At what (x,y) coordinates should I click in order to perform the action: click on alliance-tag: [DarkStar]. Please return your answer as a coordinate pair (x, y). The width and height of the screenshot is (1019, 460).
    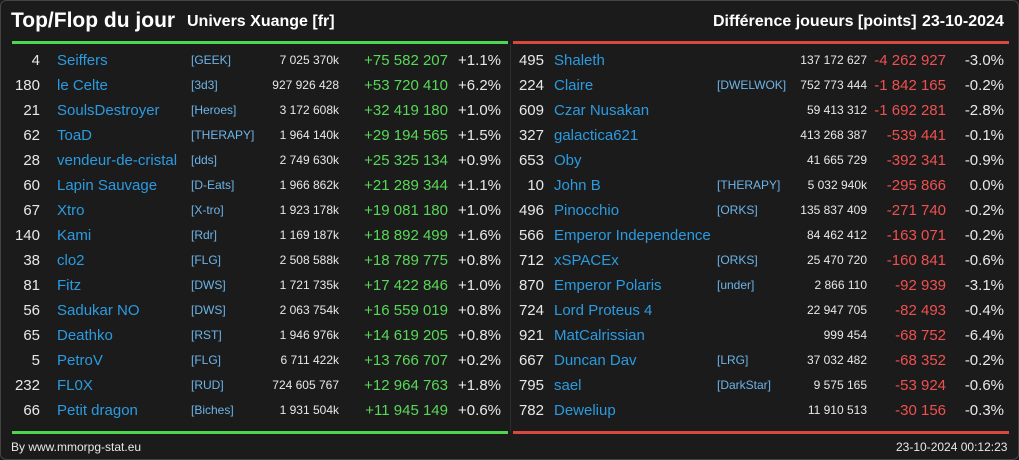
    Looking at the image, I should click on (744, 385).